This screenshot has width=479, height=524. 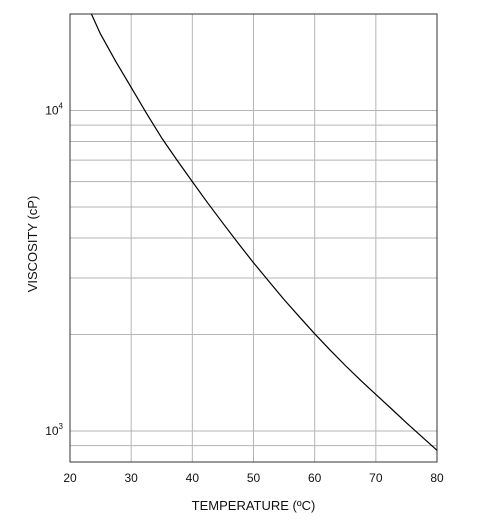 What do you see at coordinates (54, 430) in the screenshot?
I see `y-tick-label: 10³` at bounding box center [54, 430].